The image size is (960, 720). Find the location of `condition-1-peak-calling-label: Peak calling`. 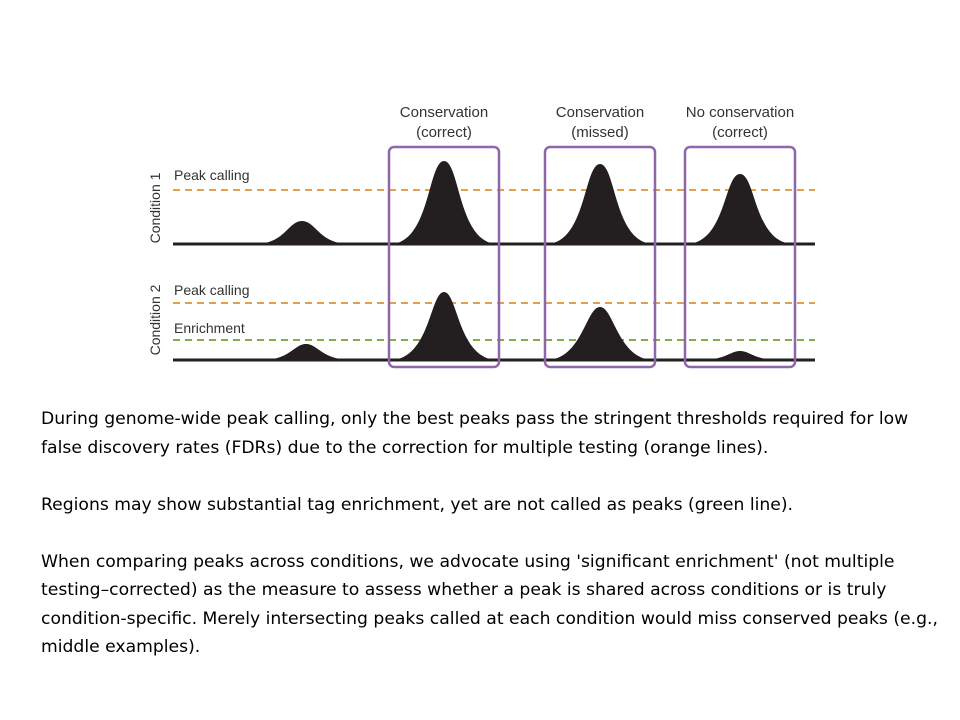

condition-1-peak-calling-label: Peak calling is located at coordinates (212, 175).